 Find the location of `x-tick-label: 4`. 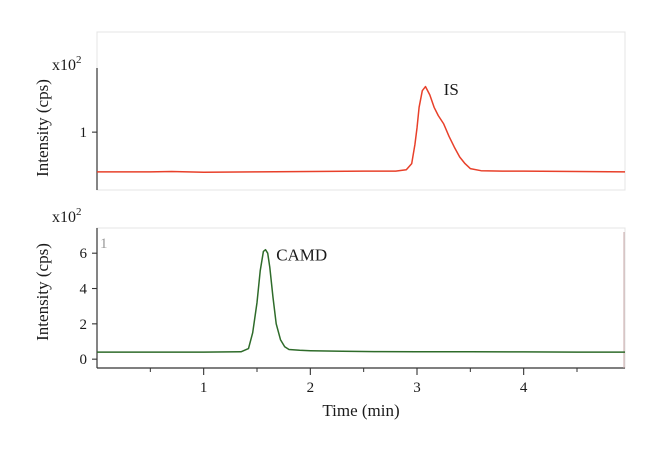

x-tick-label: 4 is located at coordinates (524, 388).